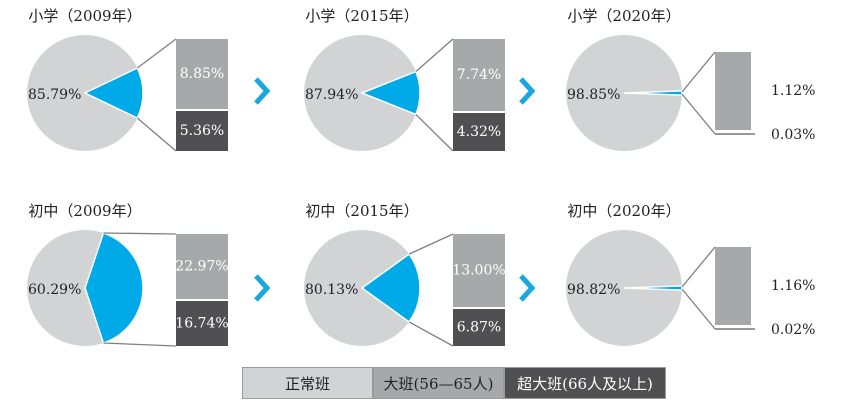  I want to click on data-label-super: 16.74%, so click(201, 324).